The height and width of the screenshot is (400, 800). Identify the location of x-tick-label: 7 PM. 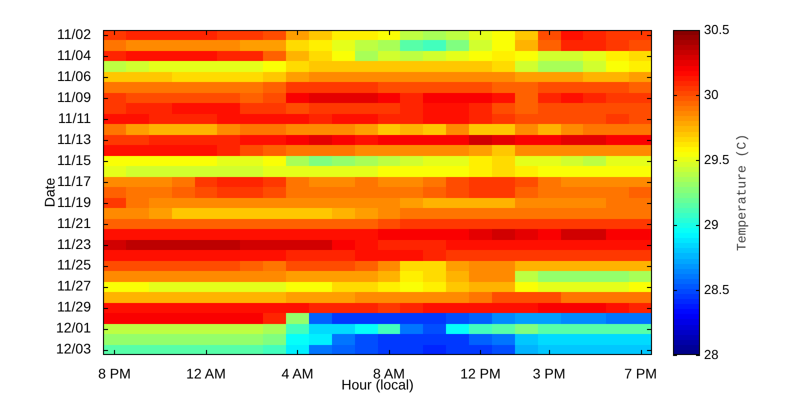
(640, 373).